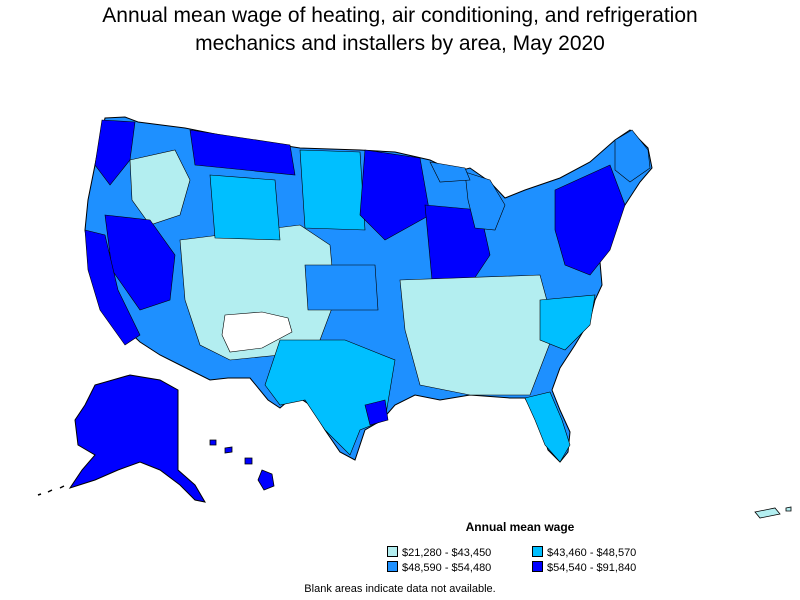  Describe the element at coordinates (115, 152) in the screenshot. I see `region-pnw-dark` at that location.